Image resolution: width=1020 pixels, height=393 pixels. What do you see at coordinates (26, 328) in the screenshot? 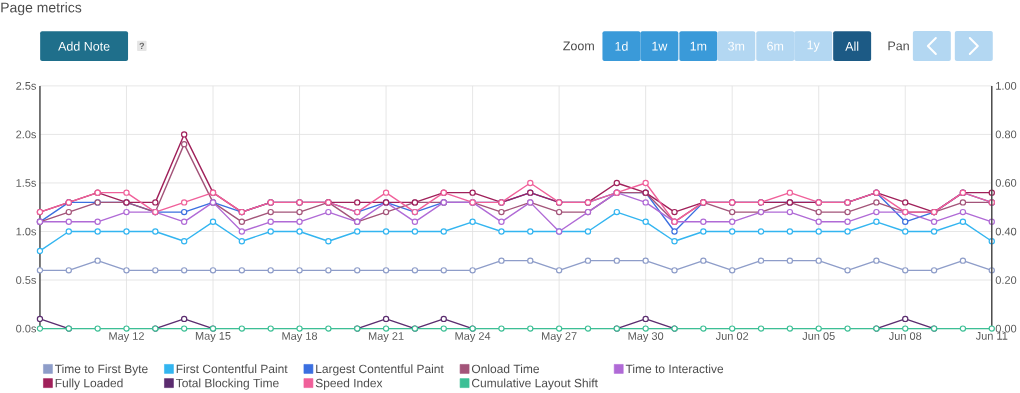
I see `y-tick-label: 0.0s` at bounding box center [26, 328].